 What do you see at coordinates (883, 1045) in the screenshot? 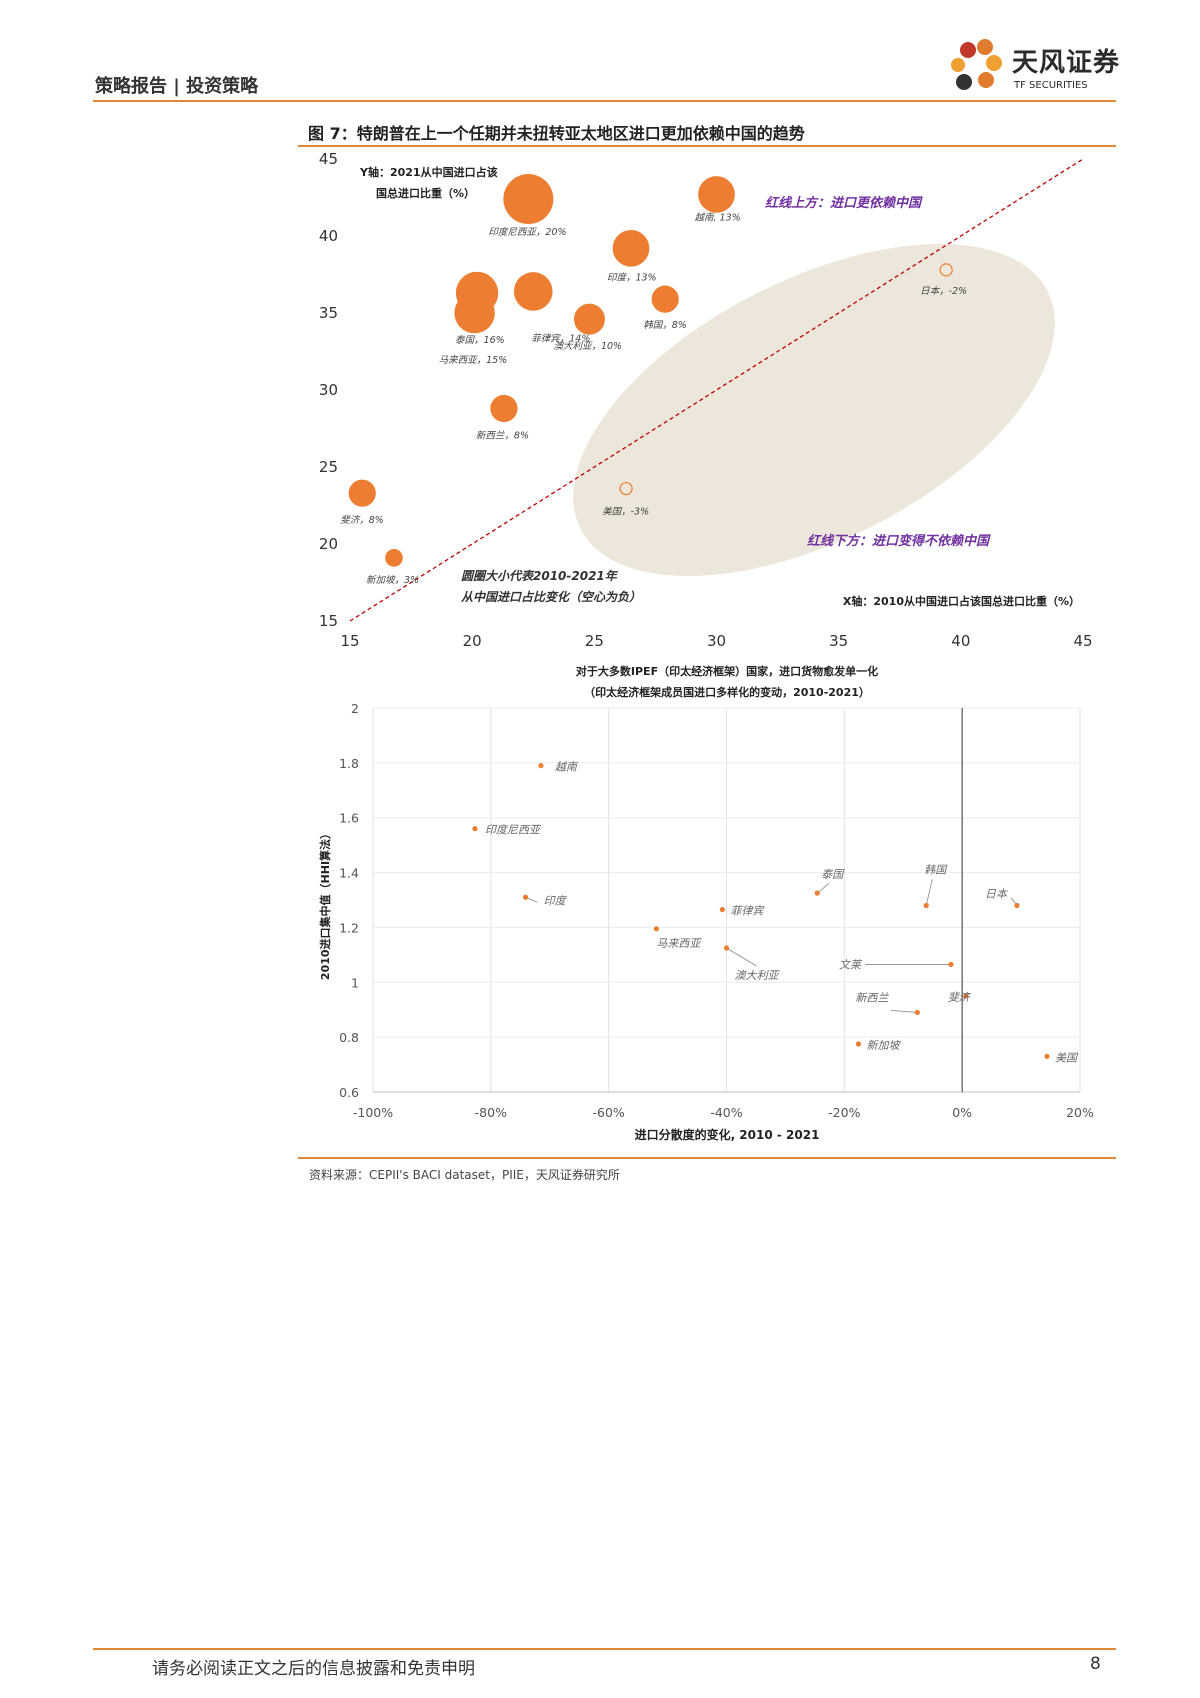
I see `scatter-label: 新加坡` at bounding box center [883, 1045].